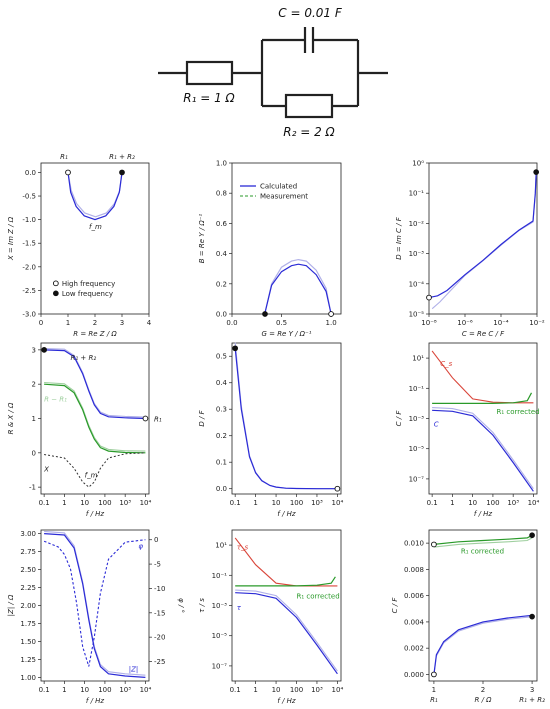  I want to click on x-tick-label: 0, so click(41, 323).